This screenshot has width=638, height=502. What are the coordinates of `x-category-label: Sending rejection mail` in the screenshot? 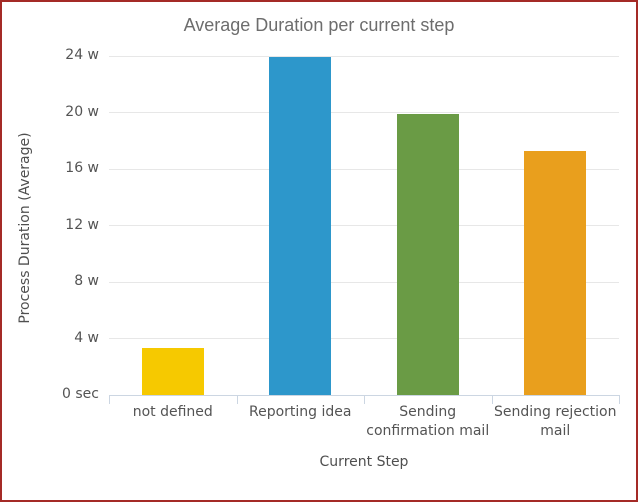 It's located at (555, 421).